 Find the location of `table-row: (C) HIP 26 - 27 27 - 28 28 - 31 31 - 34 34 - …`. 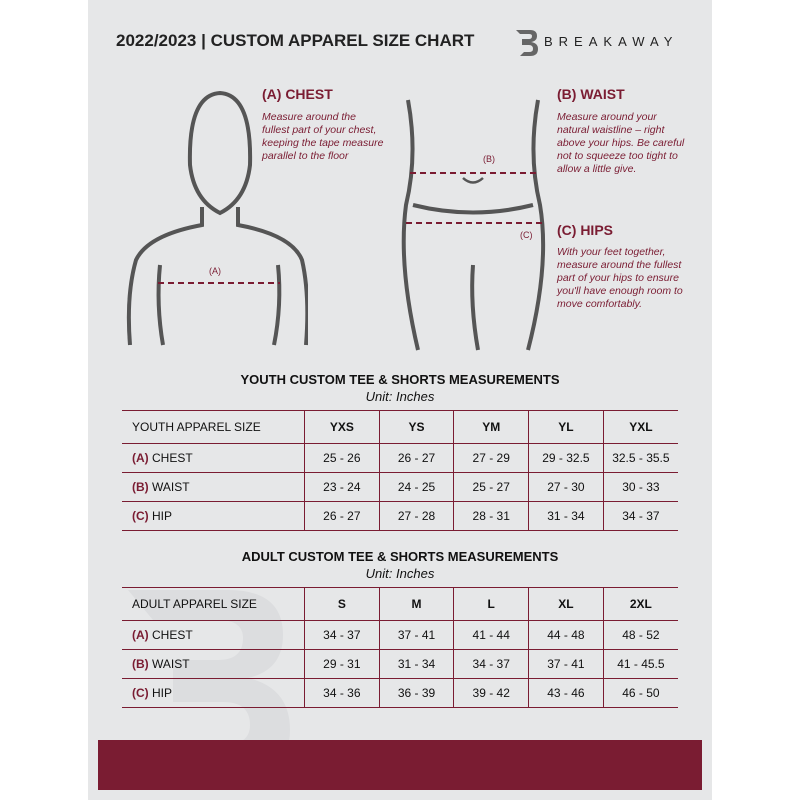

table-row: (C) HIP 26 - 27 27 - 28 28 - 31 31 - 34 34 - … is located at coordinates (400, 516).